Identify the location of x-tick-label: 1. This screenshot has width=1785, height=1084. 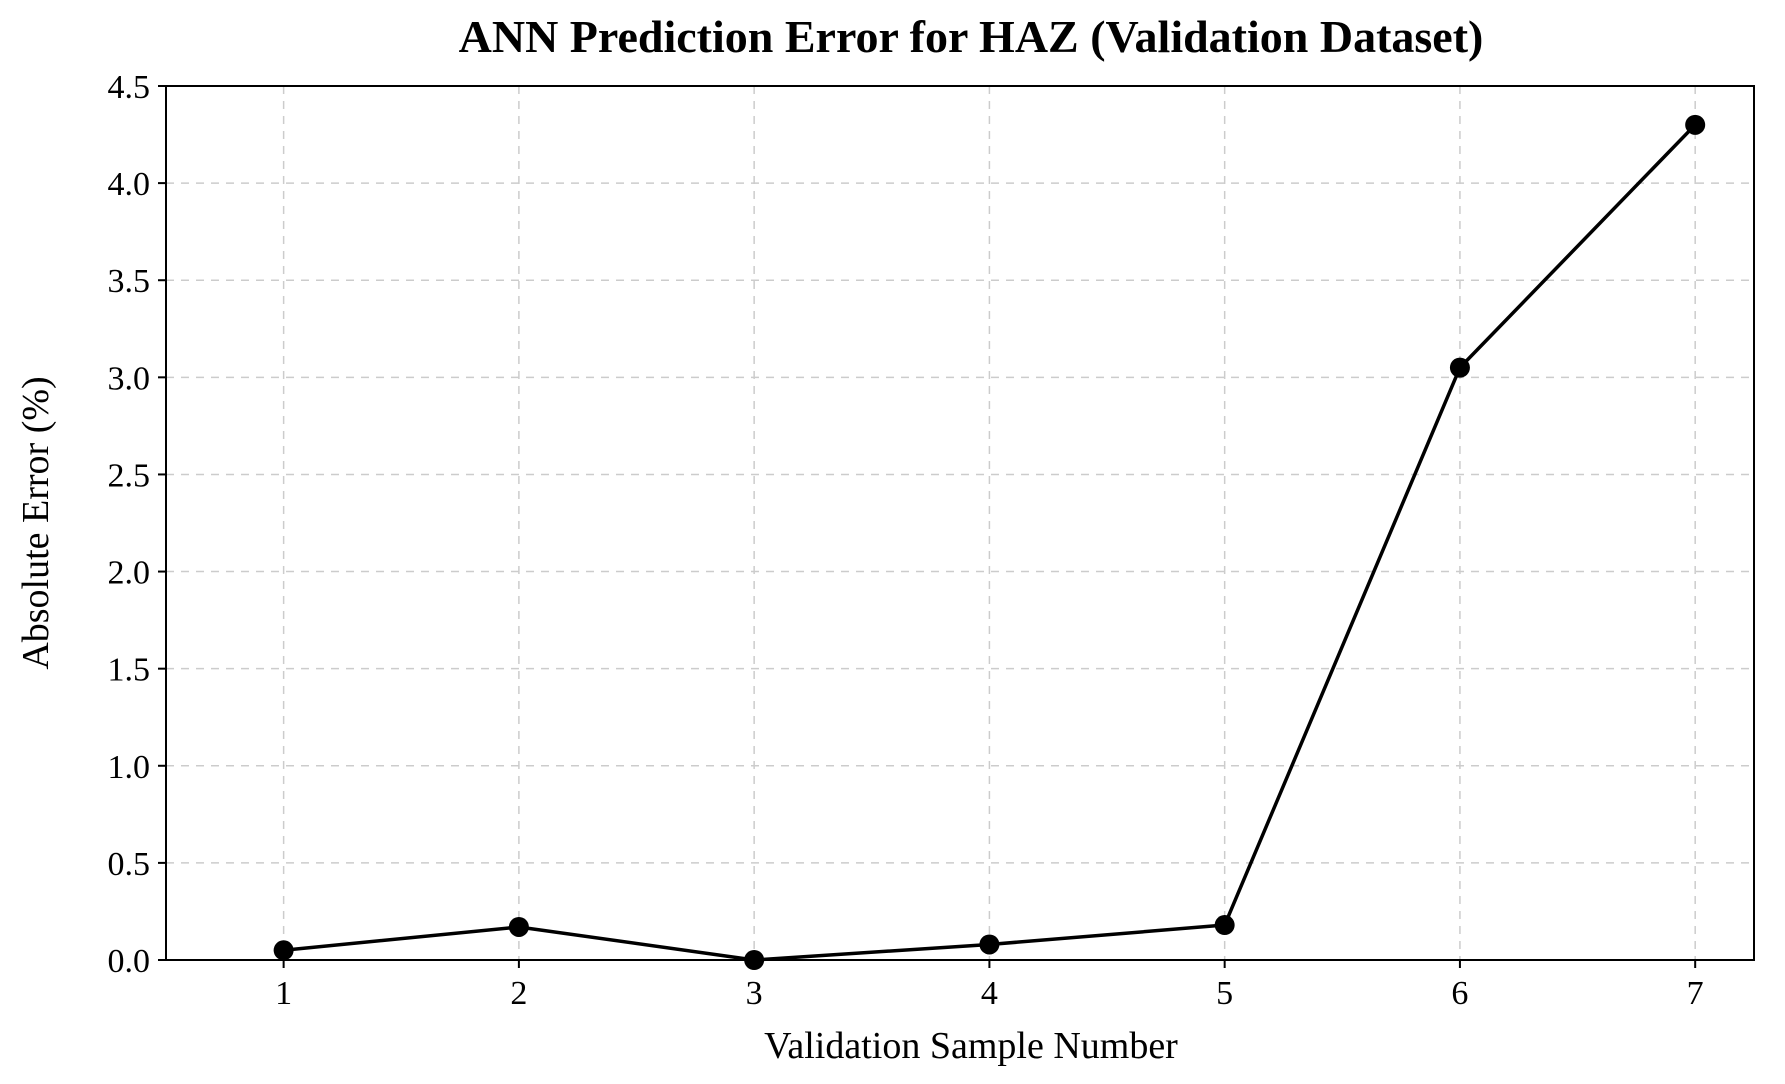
(283, 993).